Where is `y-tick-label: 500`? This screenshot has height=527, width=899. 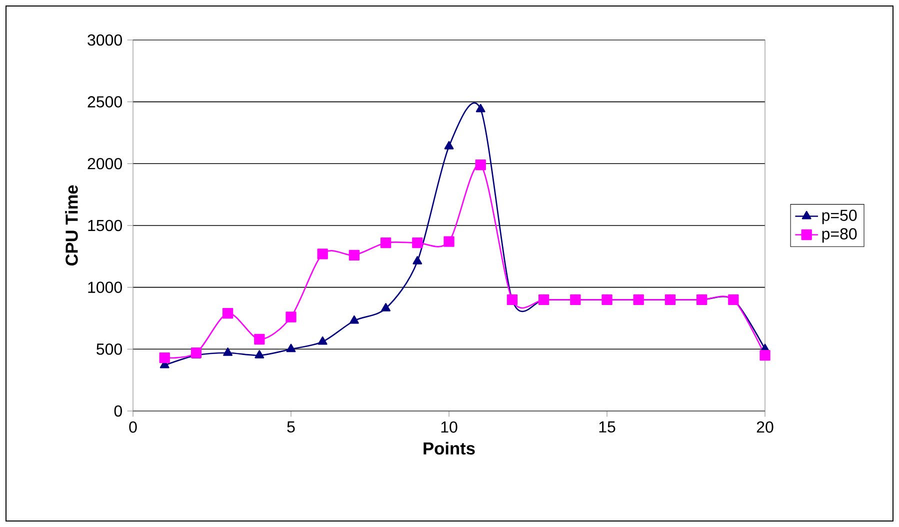 y-tick-label: 500 is located at coordinates (109, 349).